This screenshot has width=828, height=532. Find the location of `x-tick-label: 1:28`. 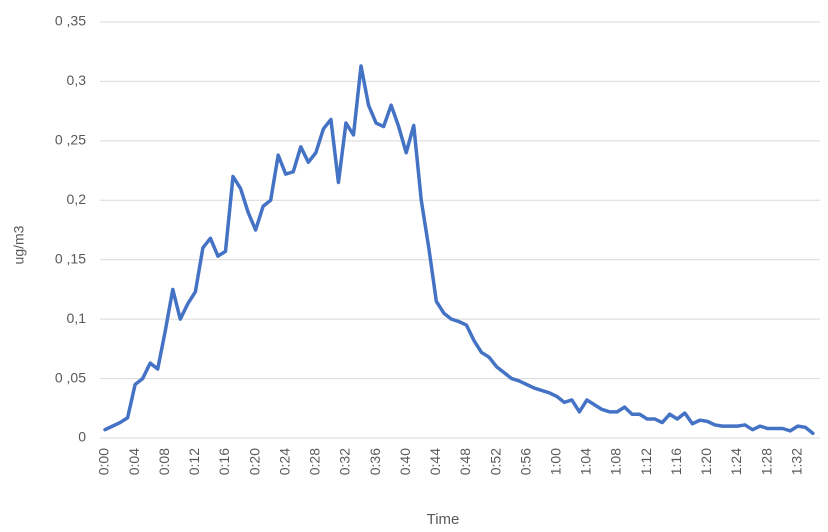

x-tick-label: 1:28 is located at coordinates (766, 461).